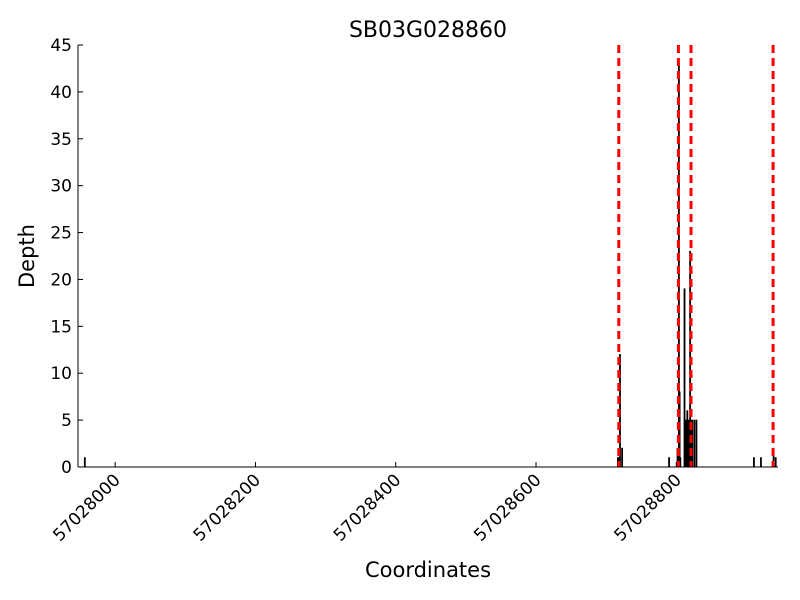  Describe the element at coordinates (61, 140) in the screenshot. I see `y-tick-label: 35` at that location.